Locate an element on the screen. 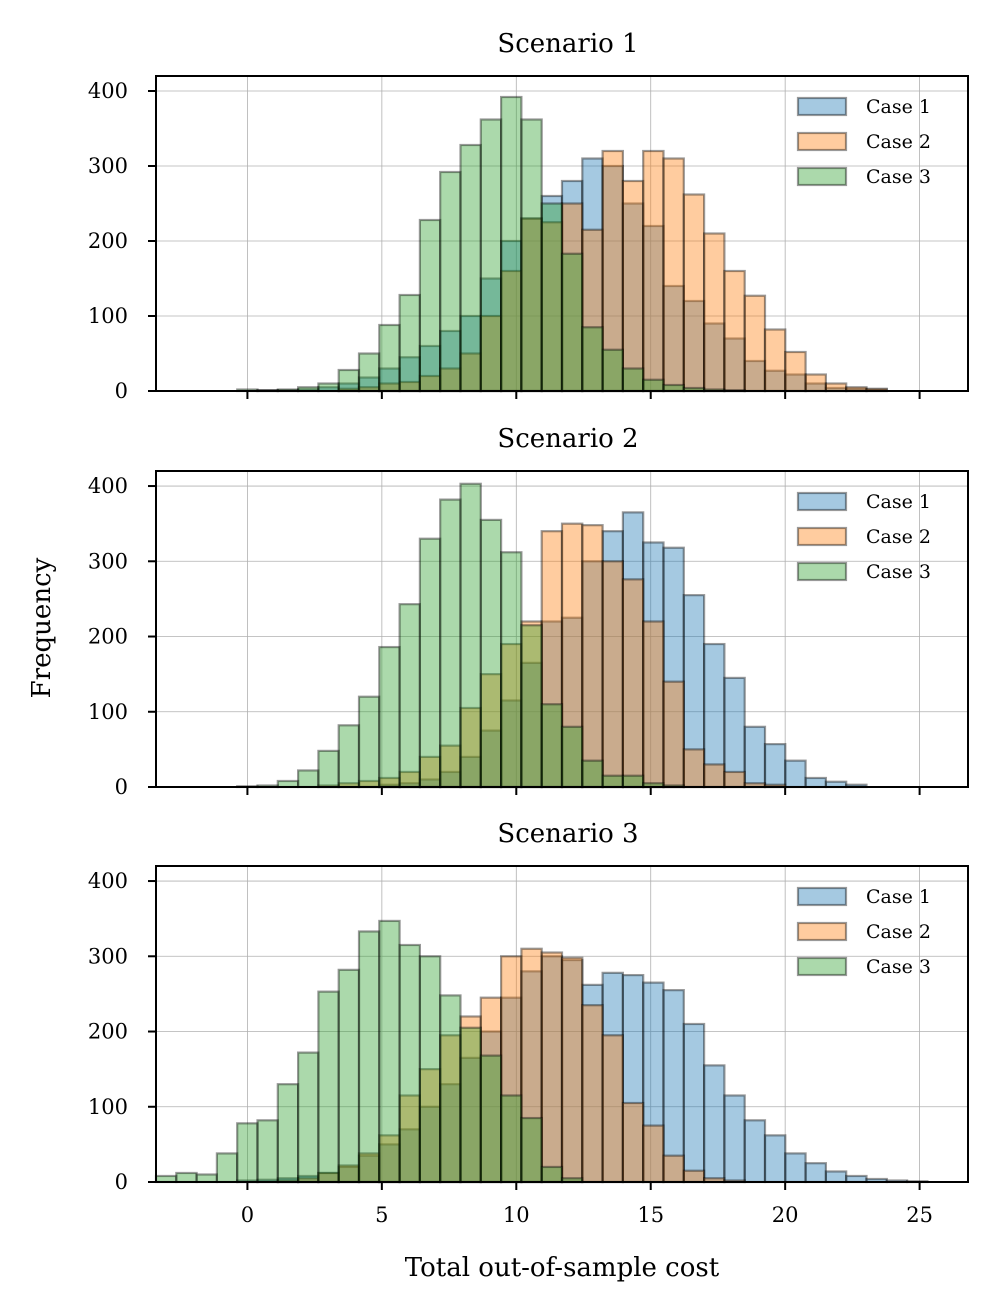 The height and width of the screenshot is (1312, 997). x-tick-label: 15 is located at coordinates (650, 1215).